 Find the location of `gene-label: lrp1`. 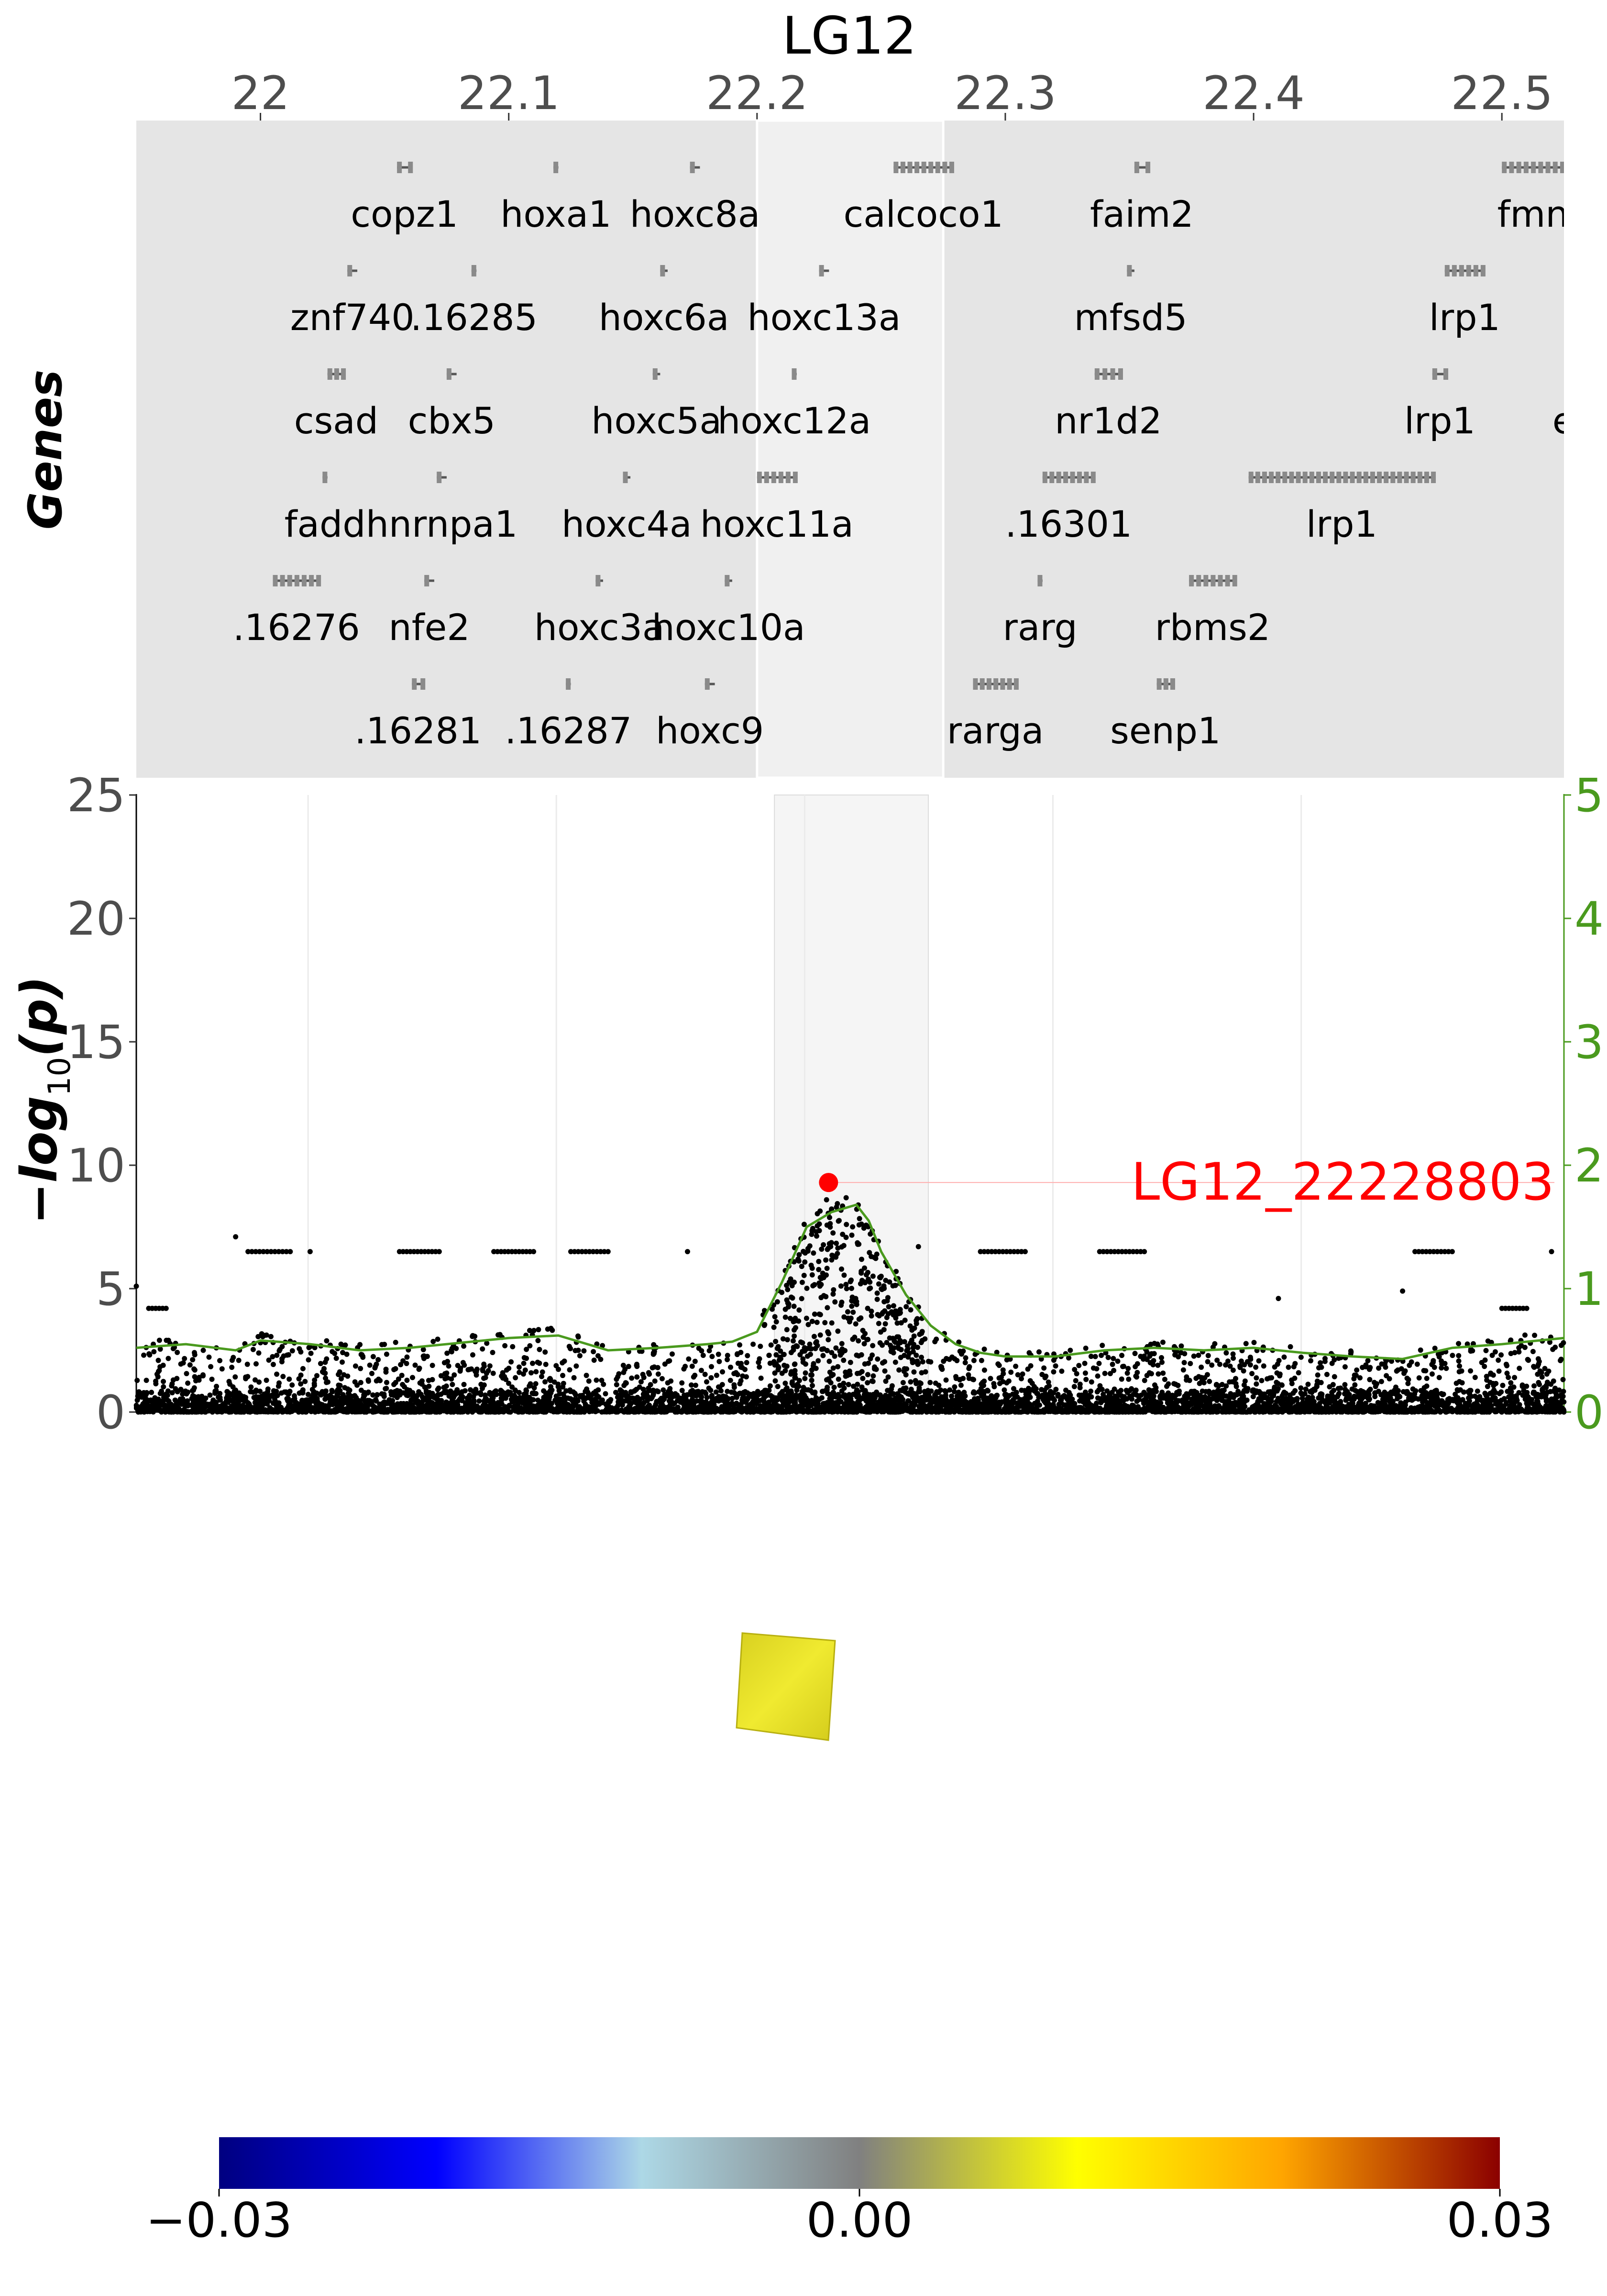

gene-label: lrp1 is located at coordinates (1439, 420).